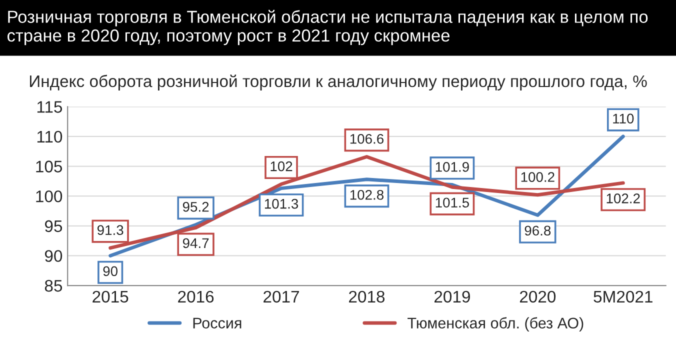 The width and height of the screenshot is (676, 344). I want to click on data-label: 102.8, so click(367, 195).